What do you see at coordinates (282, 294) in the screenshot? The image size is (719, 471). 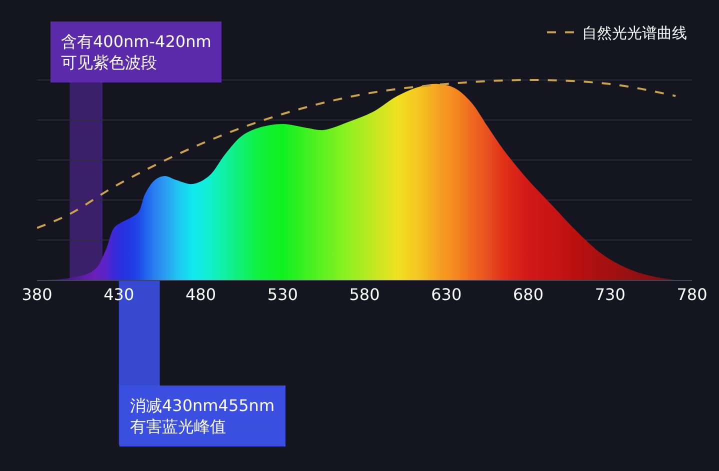 I see `x-tick-label: 530` at bounding box center [282, 294].